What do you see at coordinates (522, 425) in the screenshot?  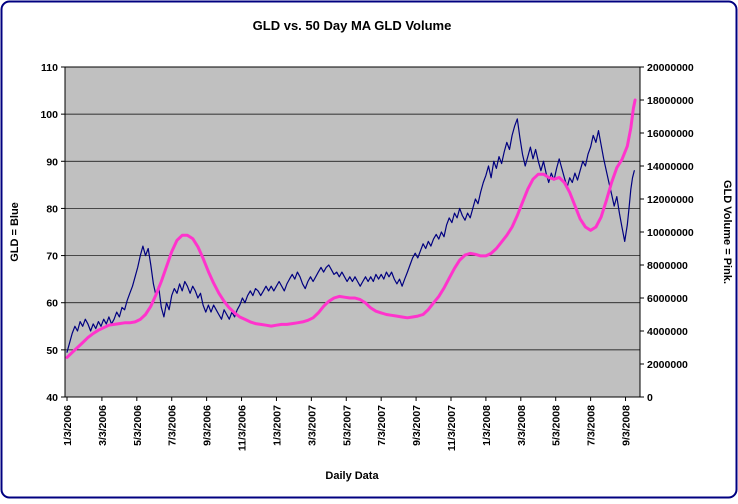 I see `x-axis-tick-label: 3/3/2008` at bounding box center [522, 425].